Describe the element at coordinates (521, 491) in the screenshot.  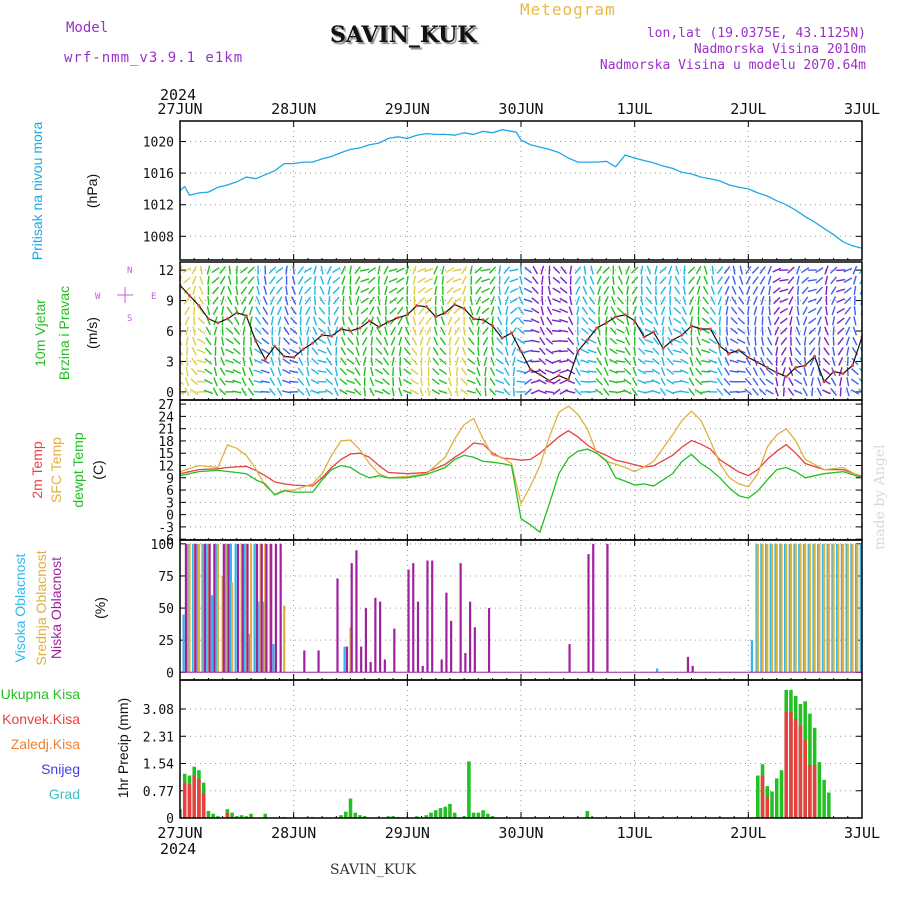
I see `series-line-dewpt` at that location.